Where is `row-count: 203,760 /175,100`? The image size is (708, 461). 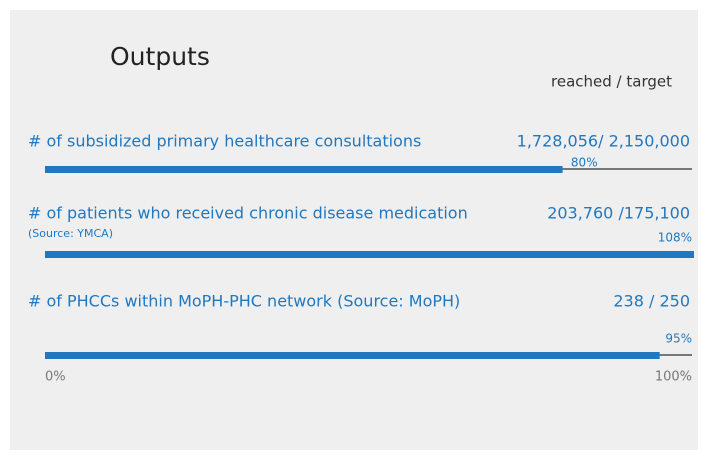 row-count: 203,760 /175,100 is located at coordinates (618, 213).